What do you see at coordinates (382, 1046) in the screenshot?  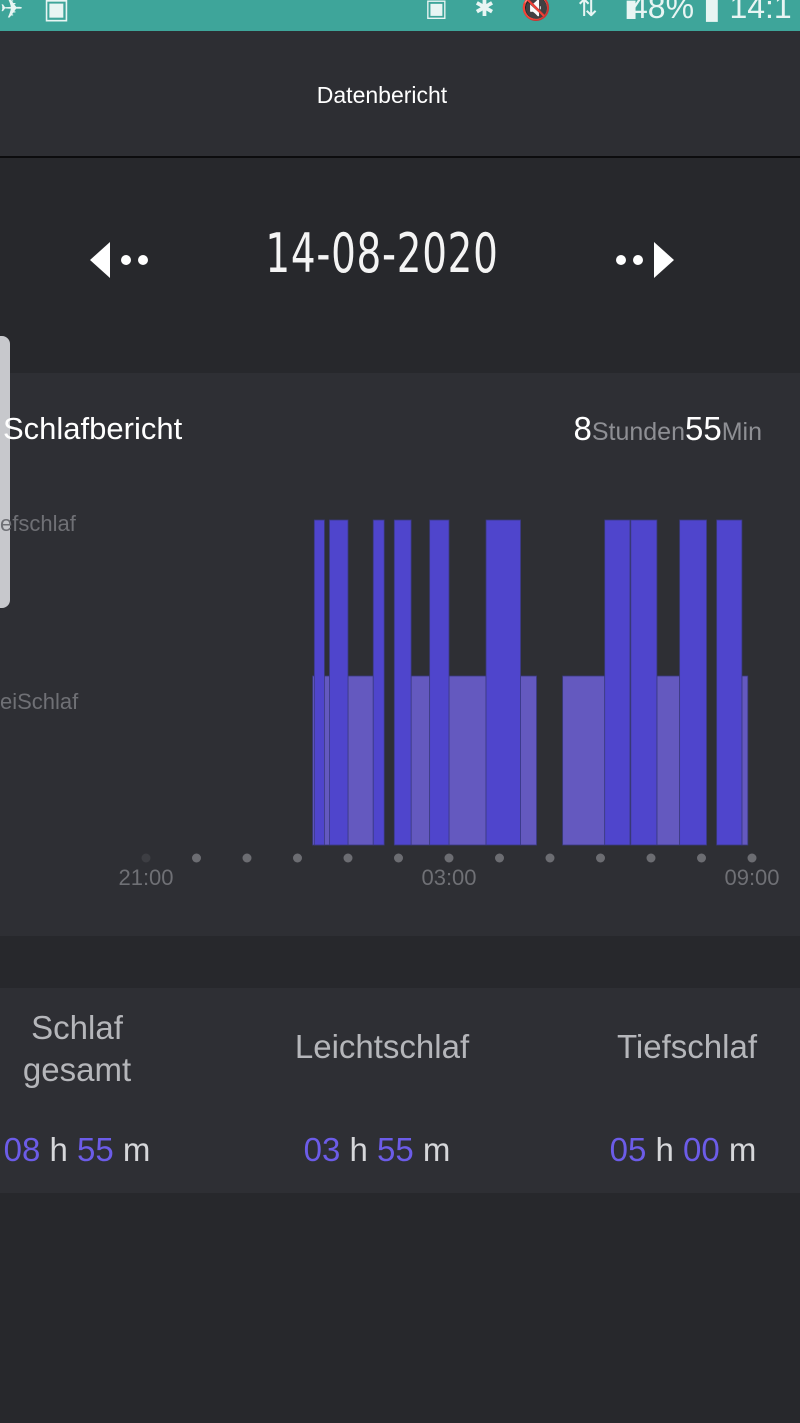 I see `light-sleep-label: Leichtschlaf` at bounding box center [382, 1046].